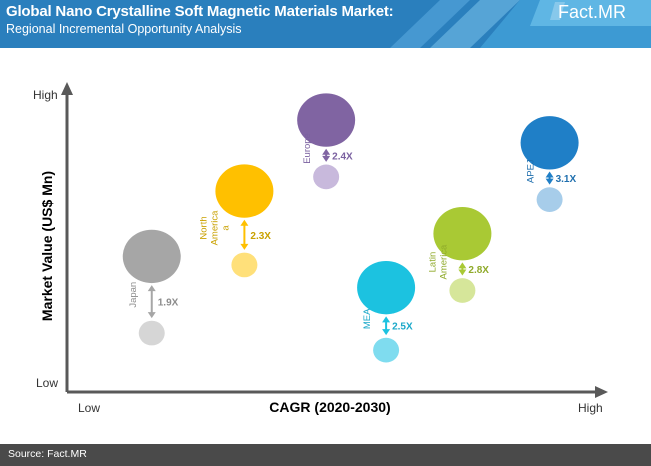  I want to click on x-tick-low: Low, so click(89, 408).